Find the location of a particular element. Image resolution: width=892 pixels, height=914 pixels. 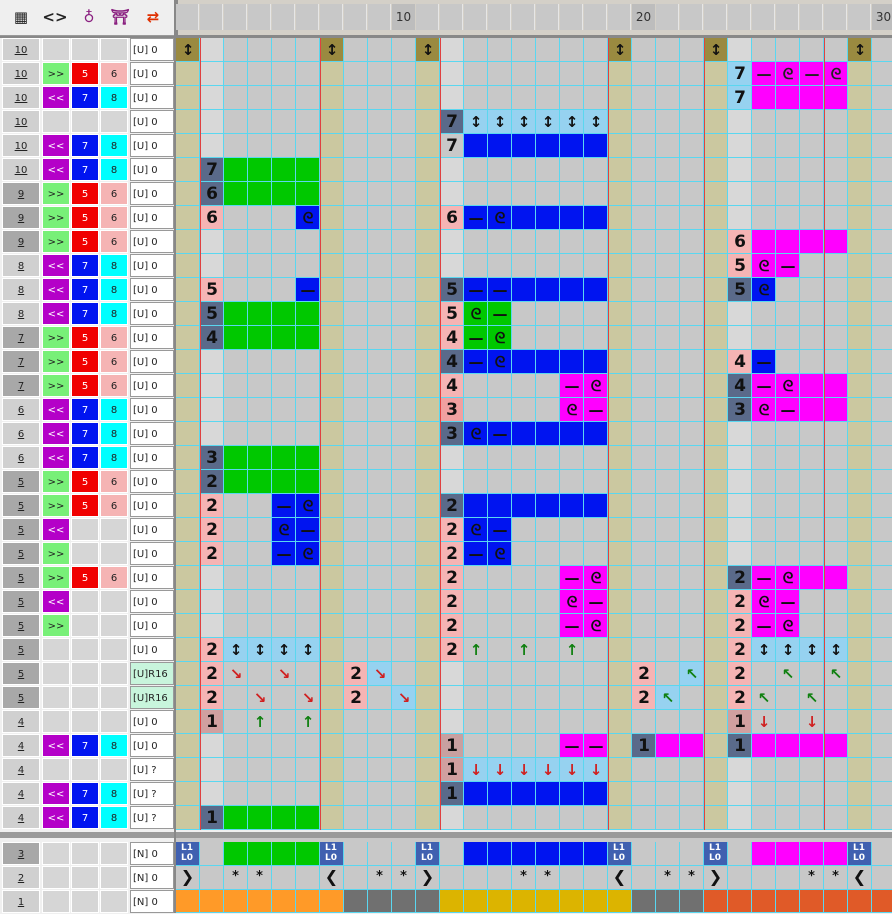

carriage-cell: * is located at coordinates (524, 878).